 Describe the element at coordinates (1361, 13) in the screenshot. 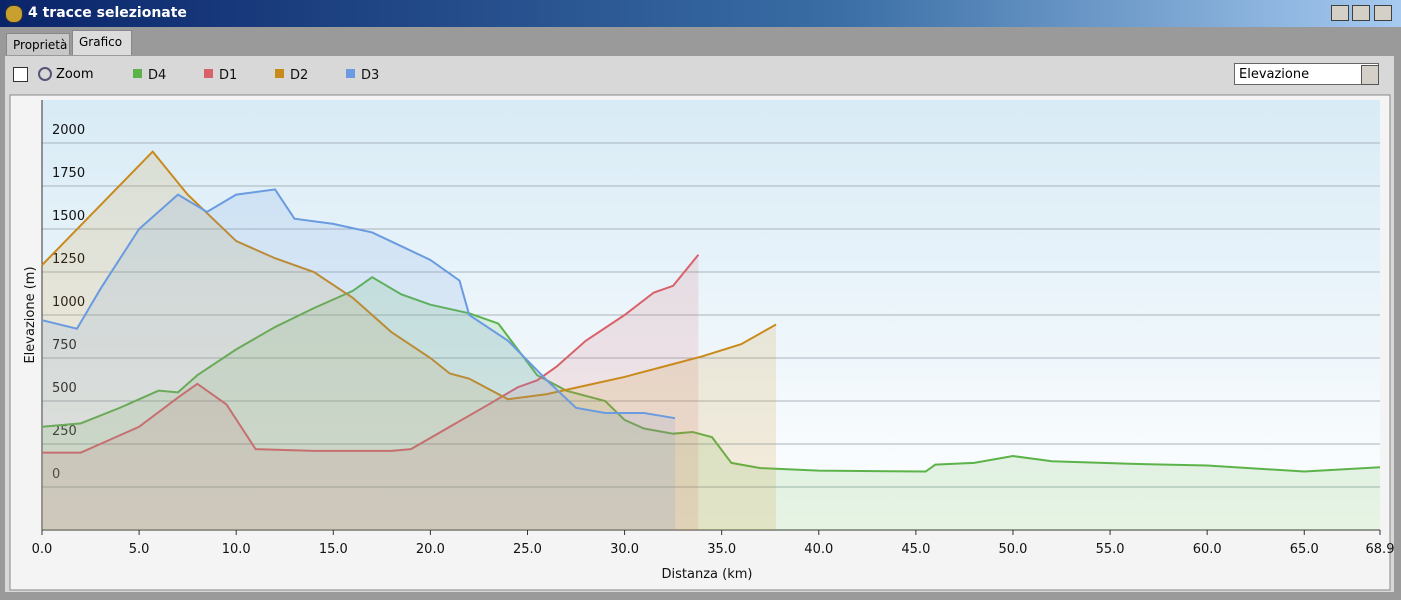

I see `maximize-button` at that location.